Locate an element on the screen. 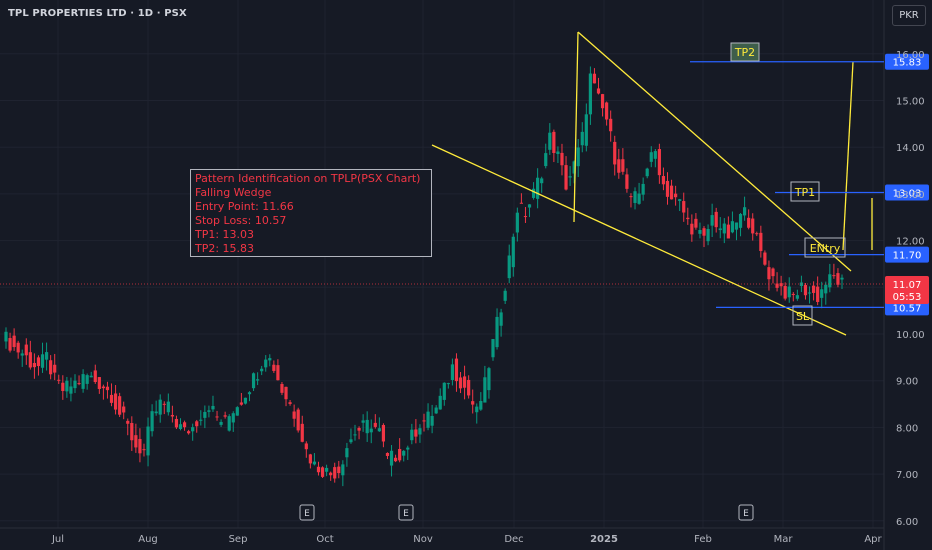  level-tag-text: TP1 is located at coordinates (804, 192).